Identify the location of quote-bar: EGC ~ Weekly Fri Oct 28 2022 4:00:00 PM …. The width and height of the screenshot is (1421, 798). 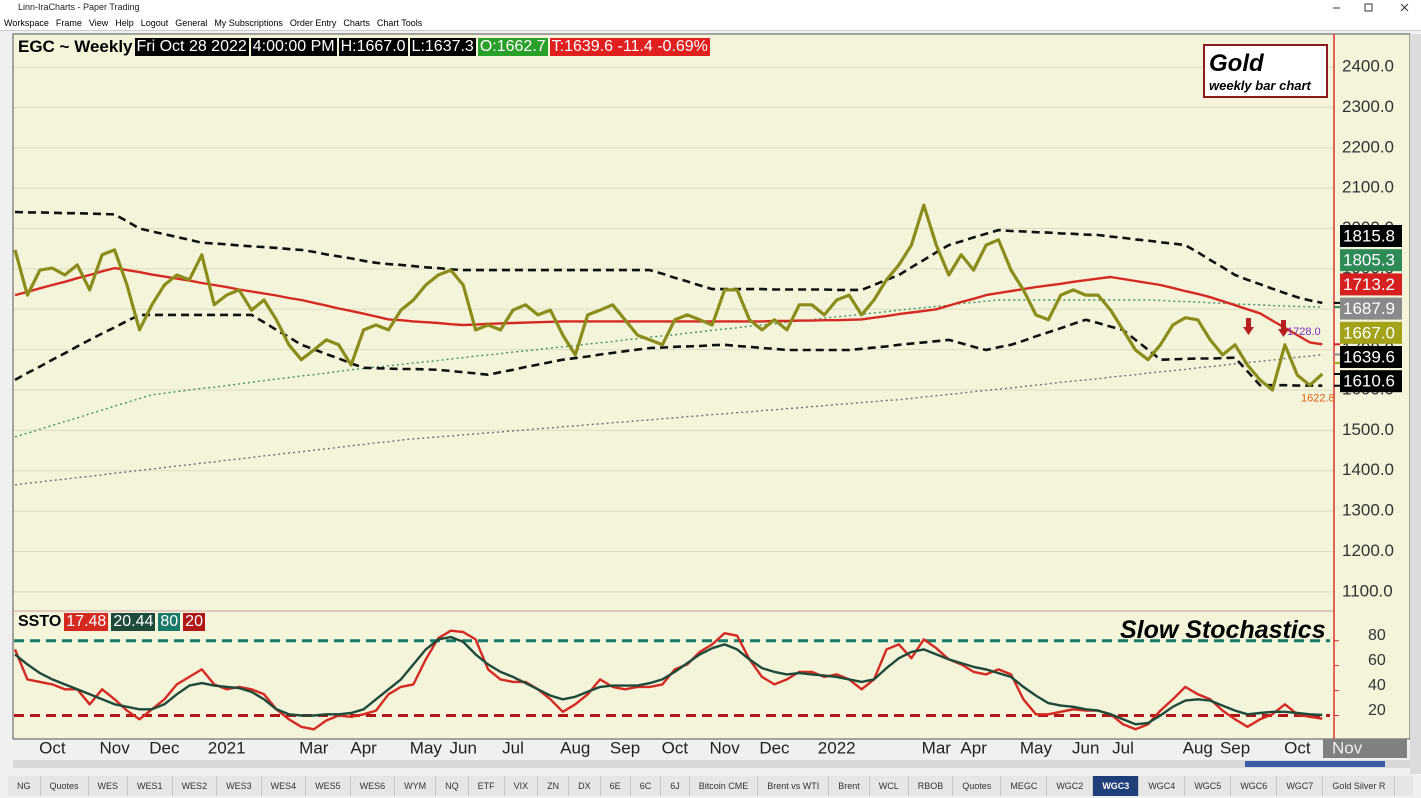
(364, 47).